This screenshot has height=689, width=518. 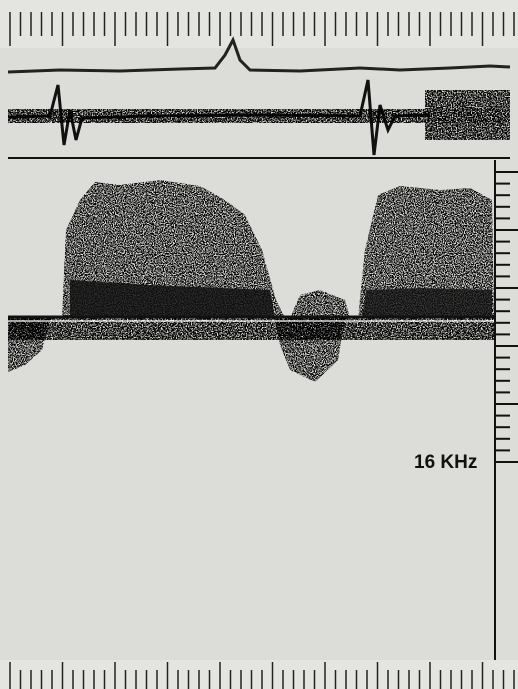 I want to click on frequency-scale, so click(x=506, y=317).